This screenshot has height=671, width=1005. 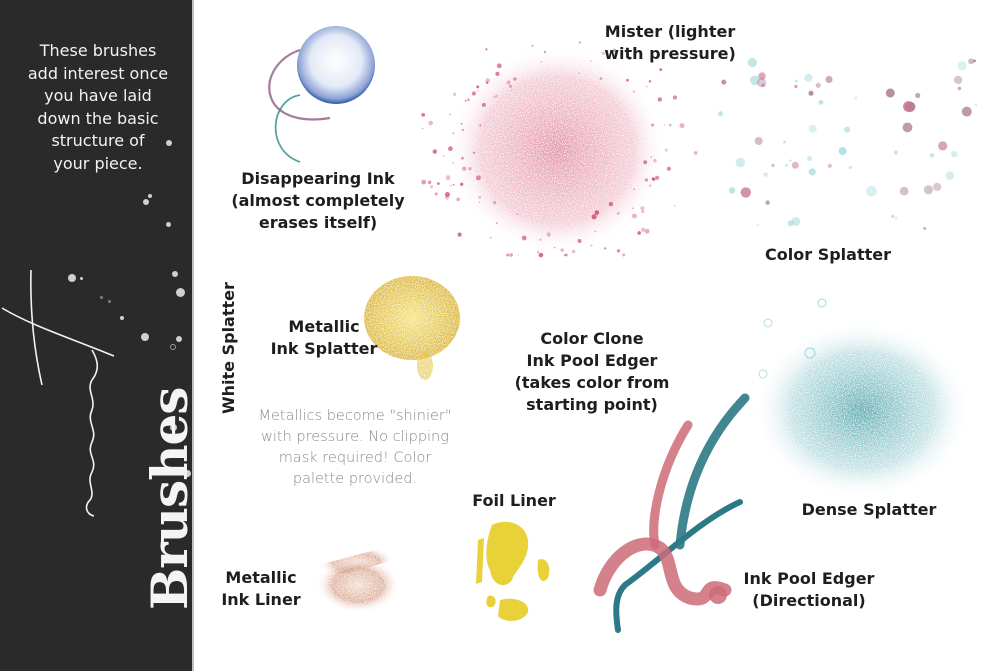 I want to click on color-splatter-sample, so click(x=848, y=144).